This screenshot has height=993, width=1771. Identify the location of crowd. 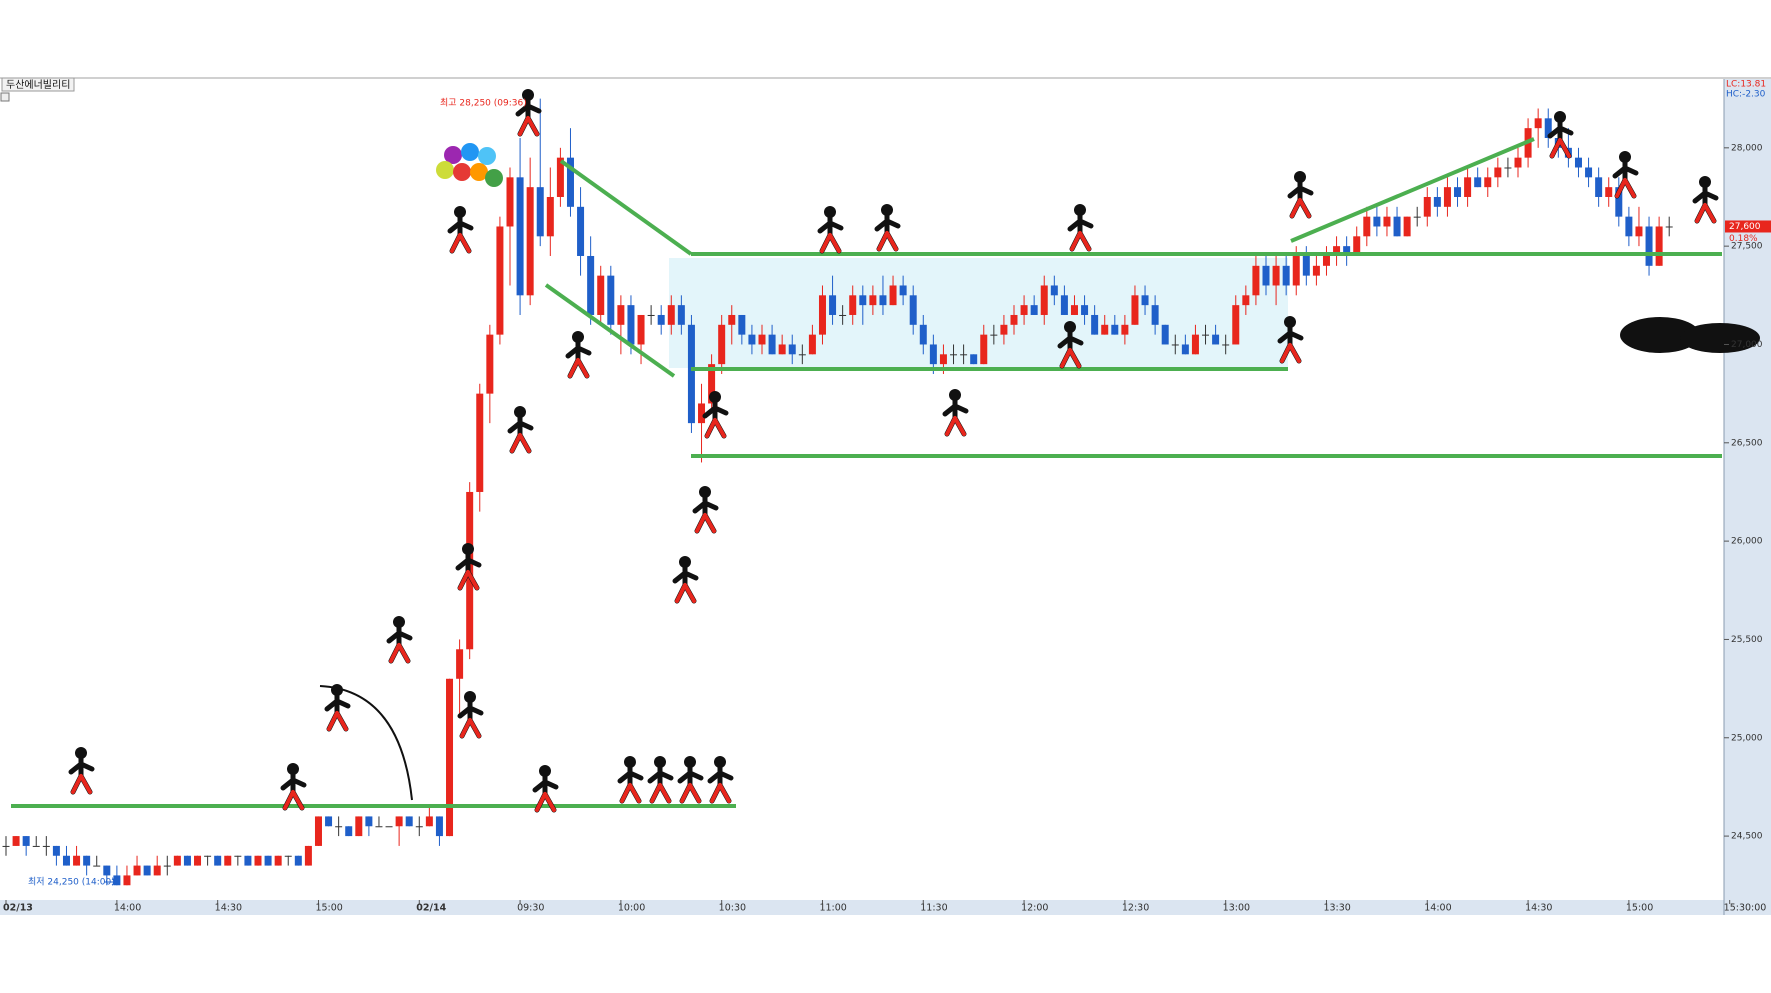
(1690, 335).